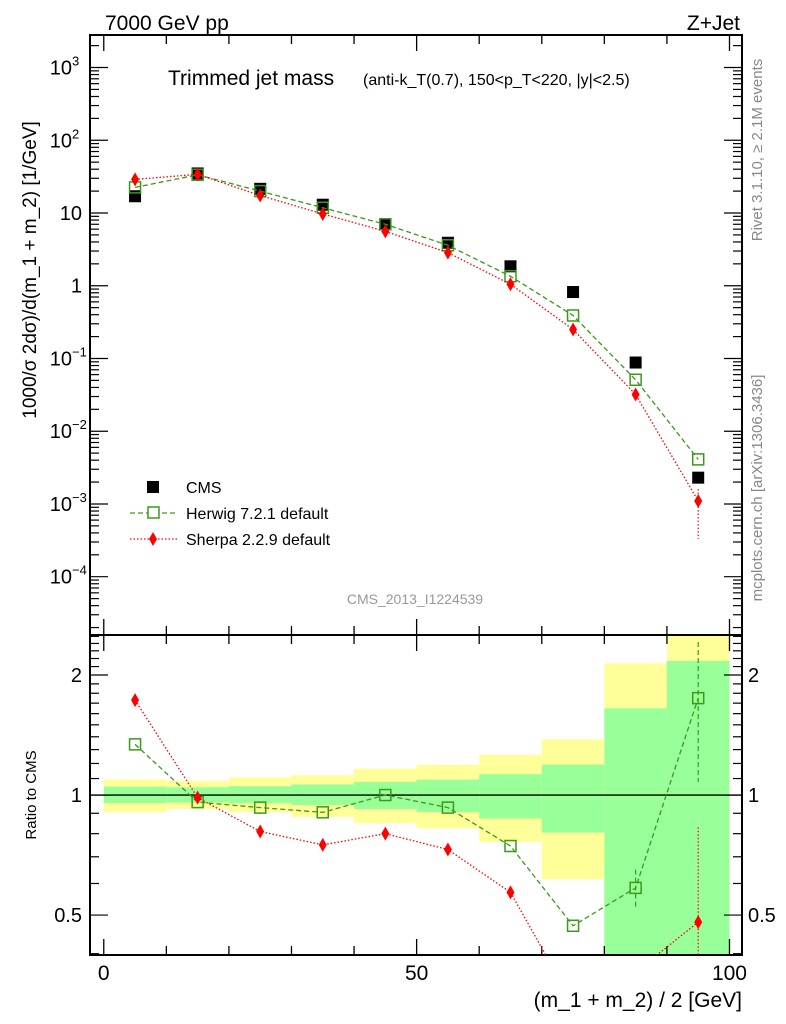  Describe the element at coordinates (75, 61) in the screenshot. I see `y-tick-exponent: 3` at that location.